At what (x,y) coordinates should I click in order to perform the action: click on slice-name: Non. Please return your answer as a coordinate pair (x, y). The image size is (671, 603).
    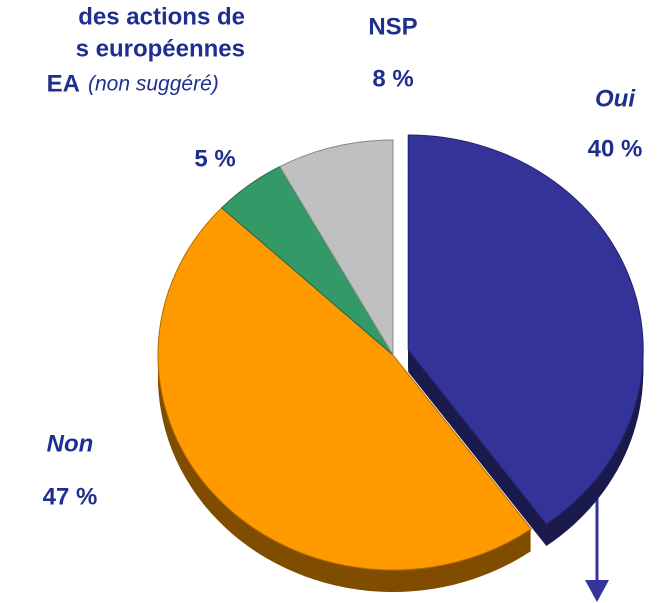
    Looking at the image, I should click on (70, 443).